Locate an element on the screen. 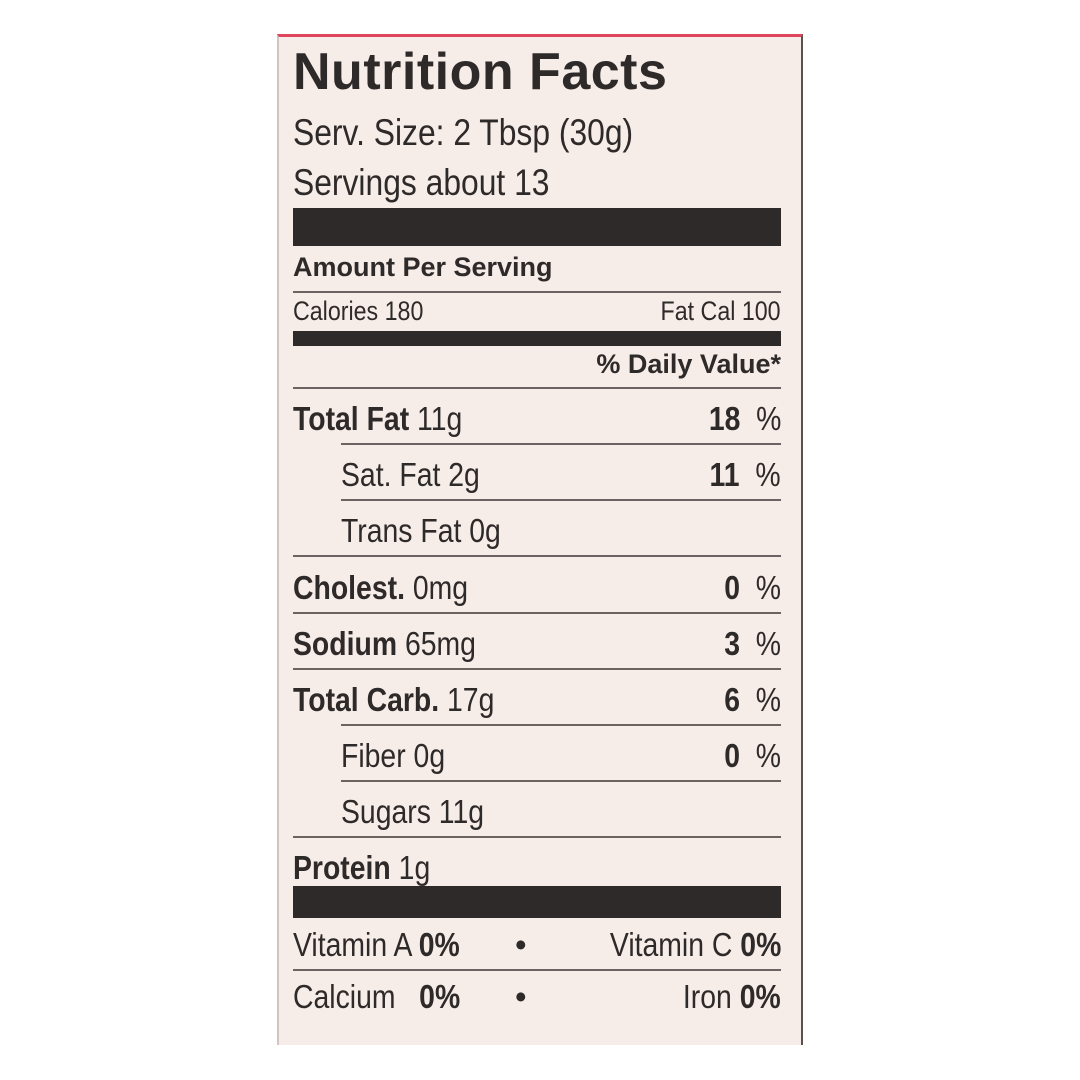 The image size is (1080, 1080). nutrient-amount: 65mg is located at coordinates (440, 643).